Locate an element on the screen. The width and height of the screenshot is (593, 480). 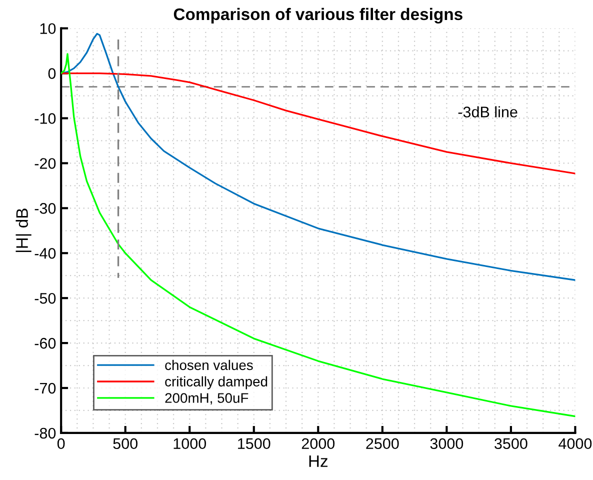
y-tick-label: -20 is located at coordinates (45, 163).